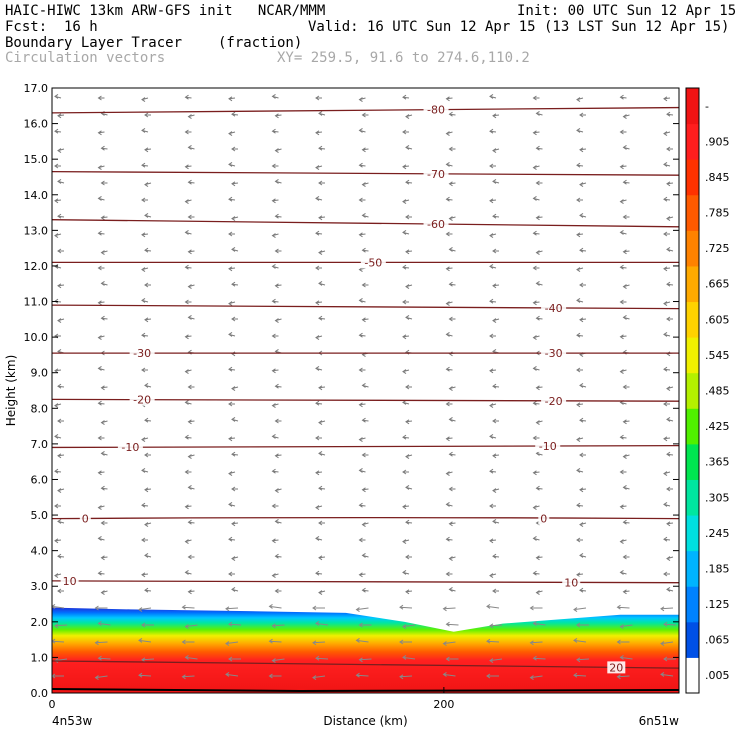 This screenshot has height=740, width=740. Describe the element at coordinates (40, 551) in the screenshot. I see `y-tick-label: 4.0` at that location.